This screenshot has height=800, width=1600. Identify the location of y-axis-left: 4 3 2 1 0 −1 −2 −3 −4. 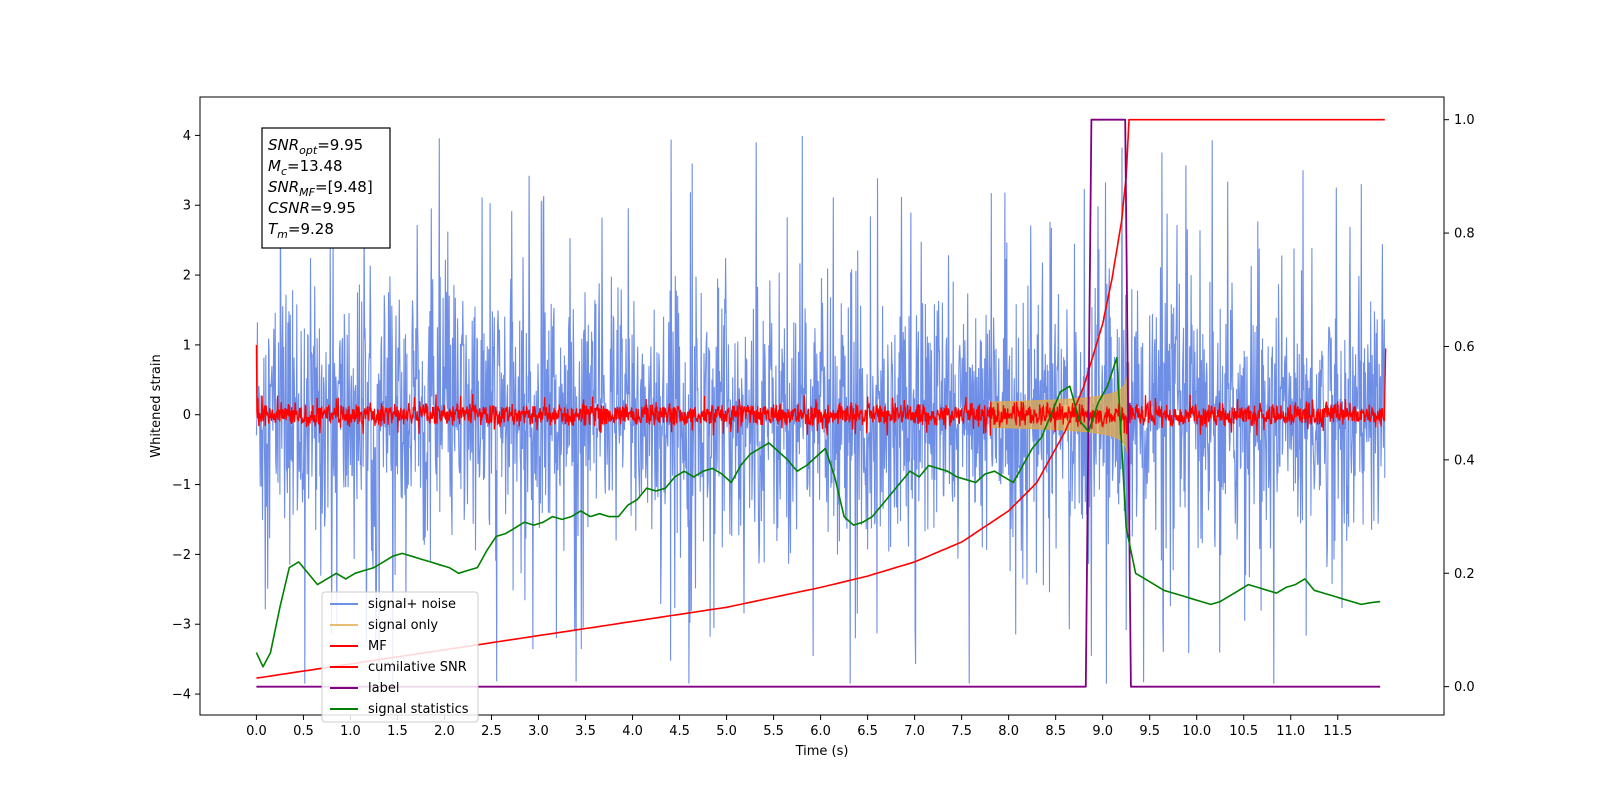
(186, 416).